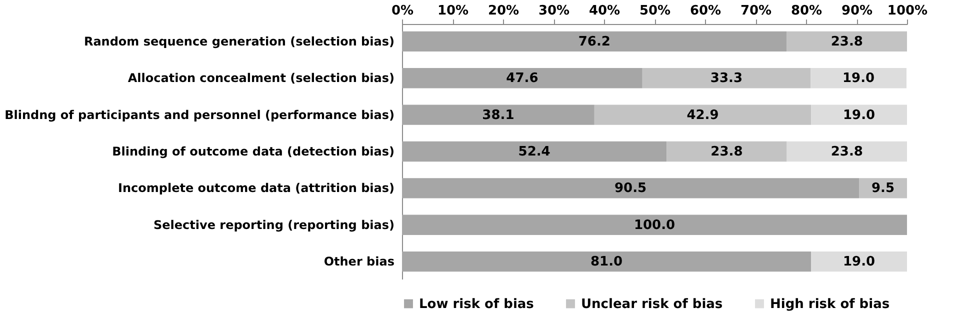  I want to click on x-tick-label: 60%, so click(706, 11).